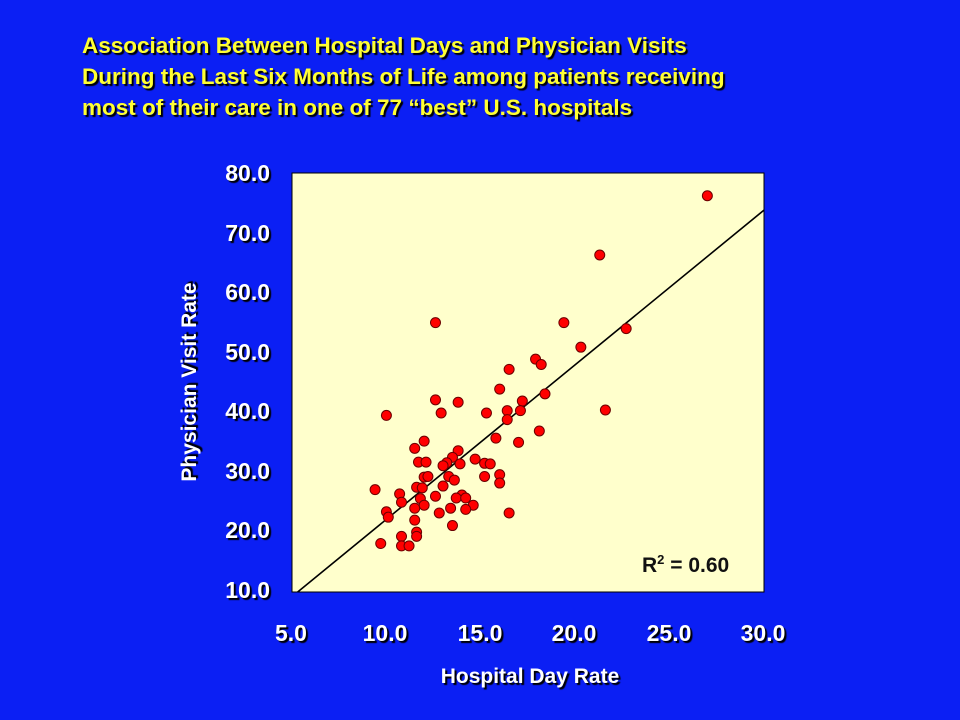 Image resolution: width=960 pixels, height=720 pixels. What do you see at coordinates (247, 471) in the screenshot?
I see `y-tick-label: 30.0` at bounding box center [247, 471].